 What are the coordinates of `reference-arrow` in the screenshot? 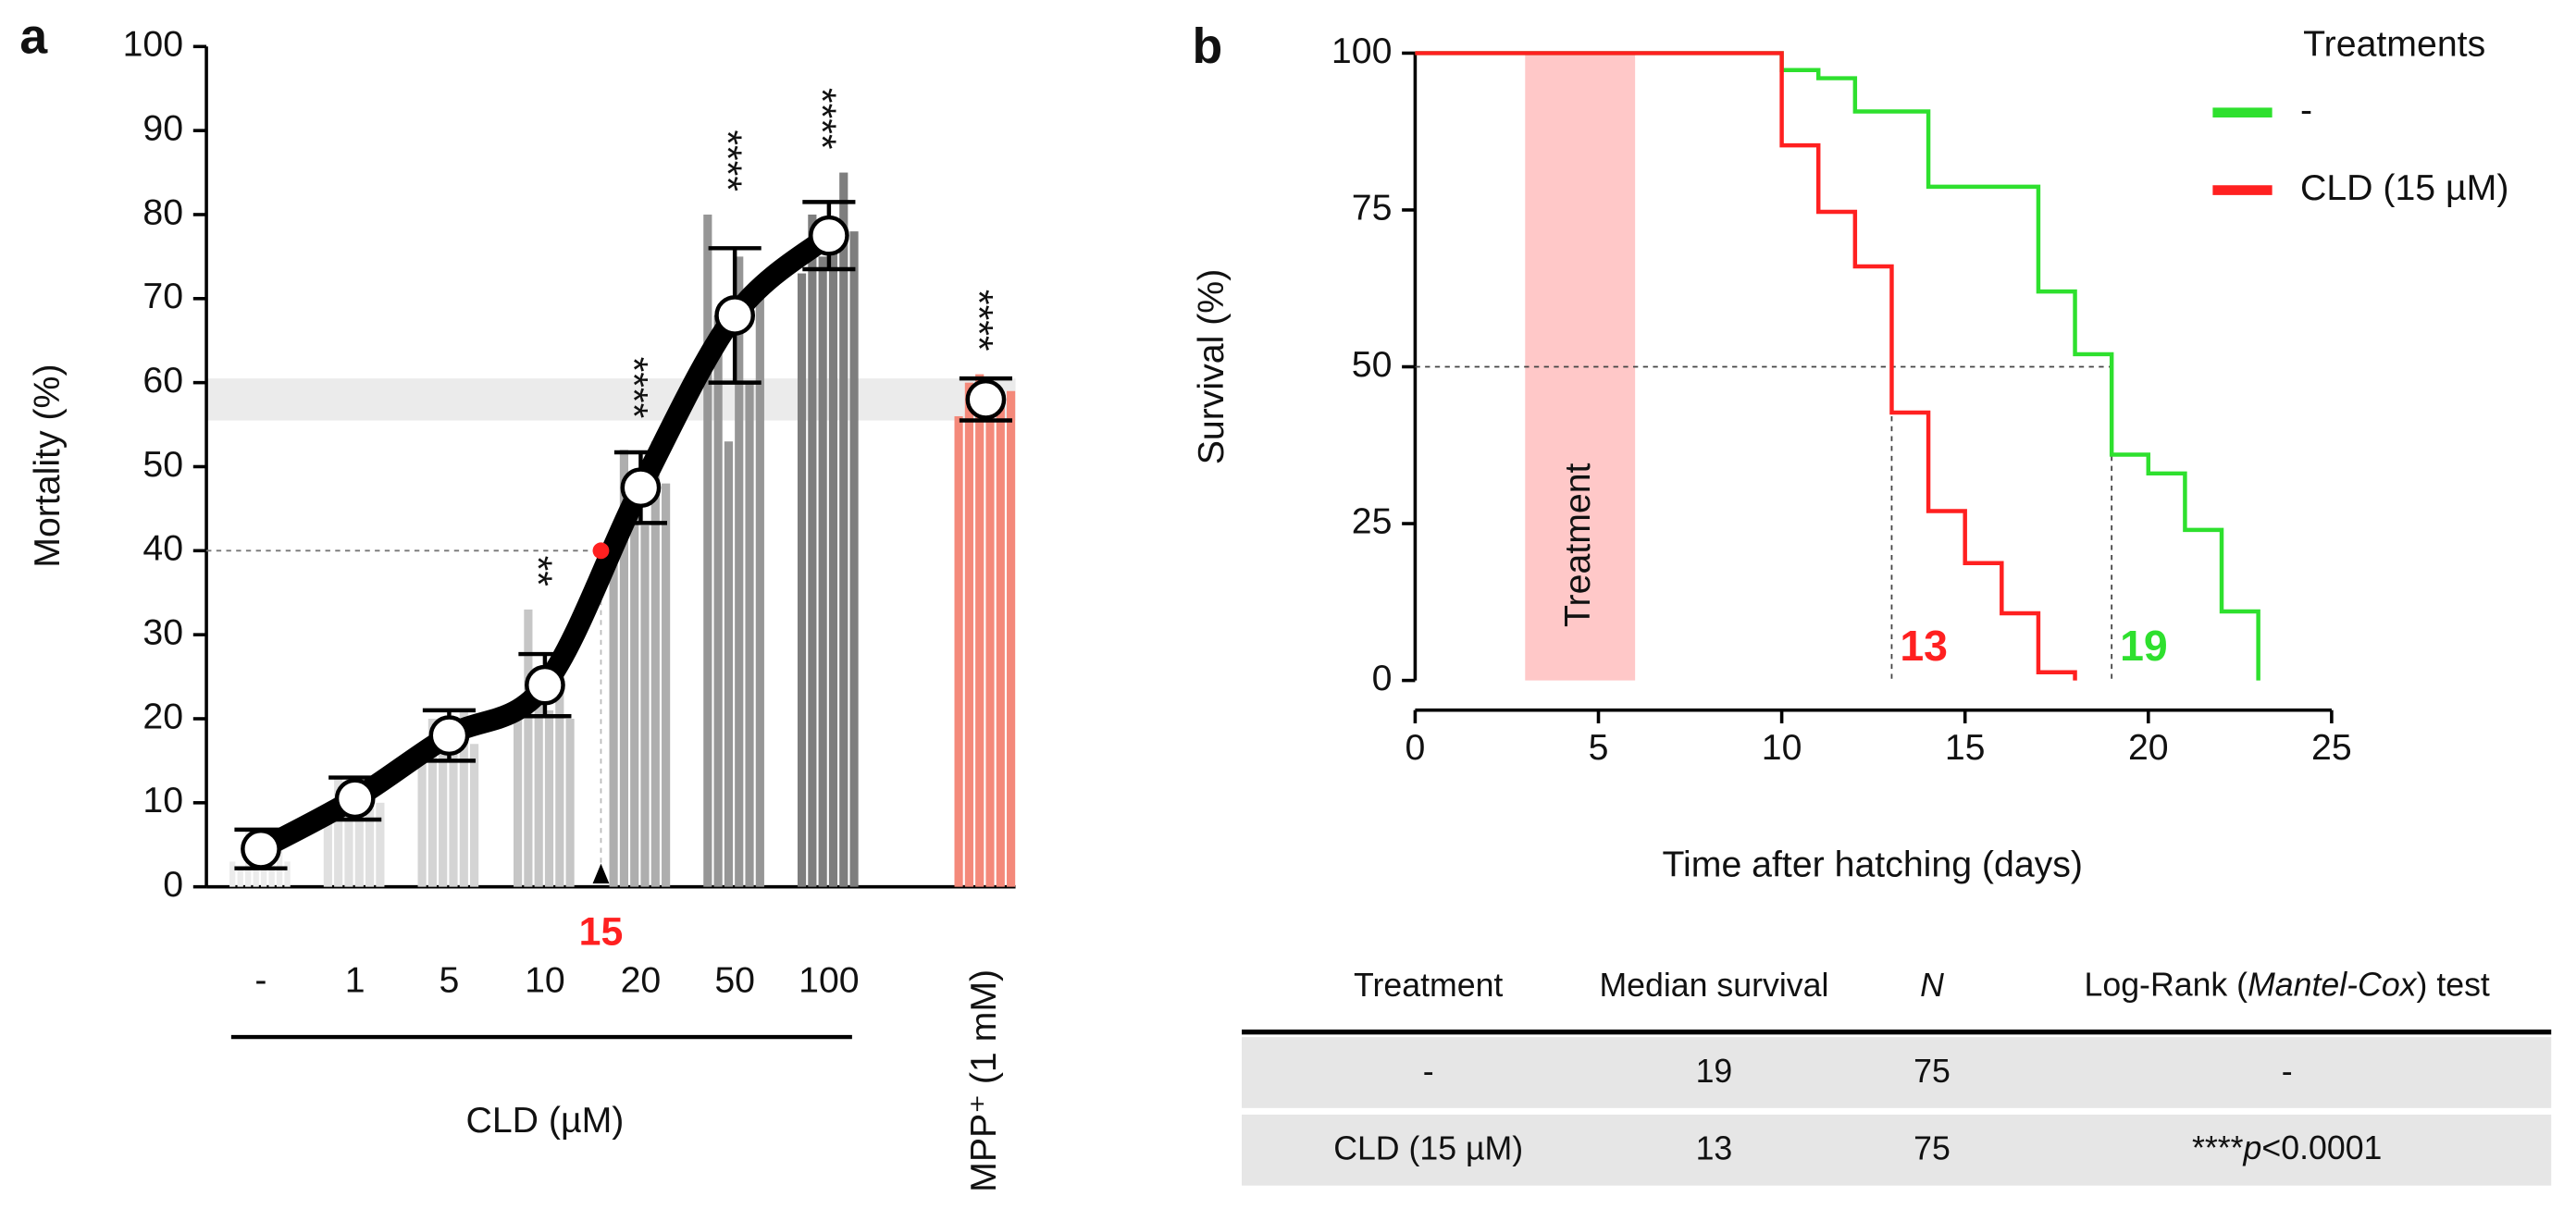 It's located at (601, 873).